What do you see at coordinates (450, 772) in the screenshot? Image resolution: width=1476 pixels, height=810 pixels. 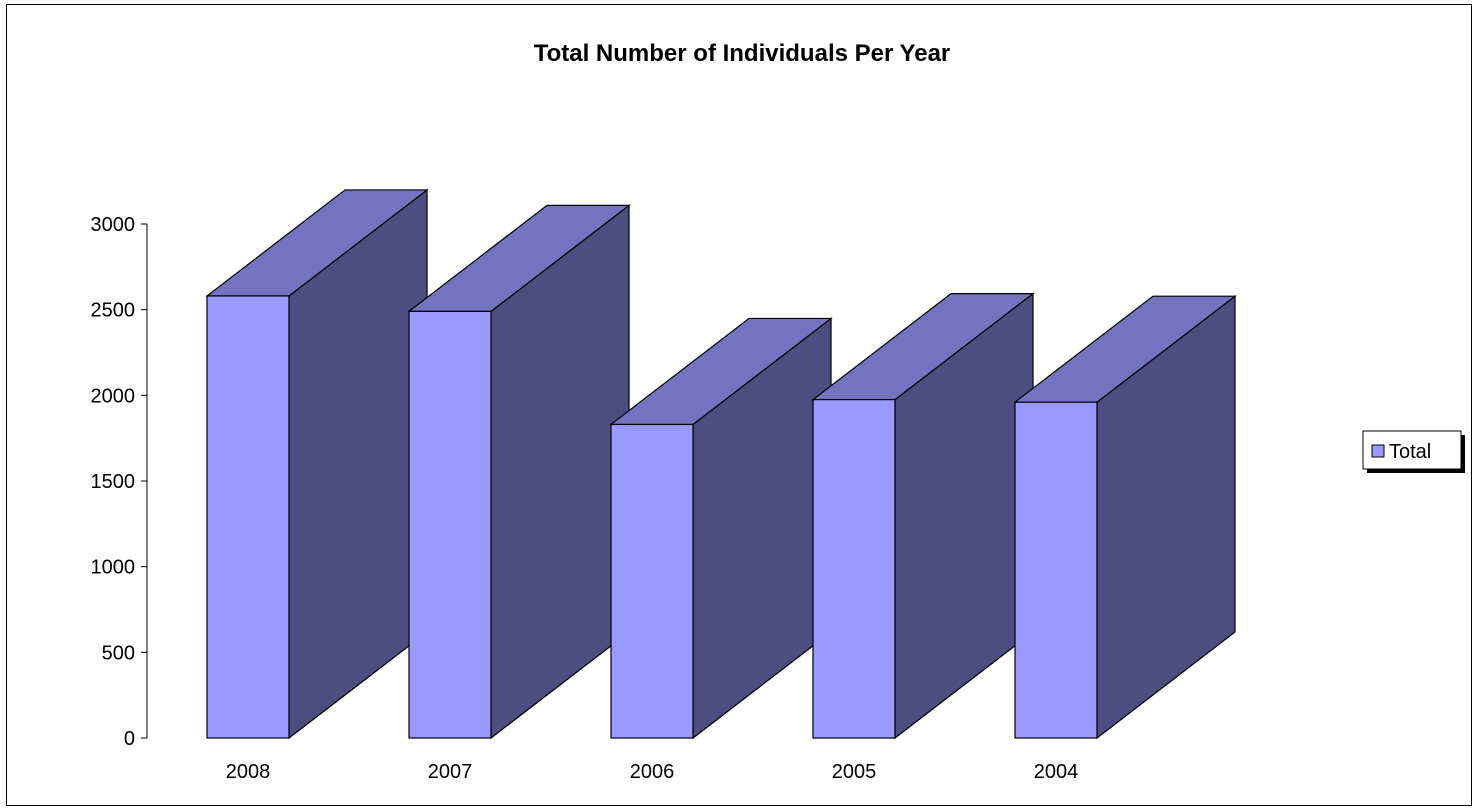 I see `x-tick-label: 2007` at bounding box center [450, 772].